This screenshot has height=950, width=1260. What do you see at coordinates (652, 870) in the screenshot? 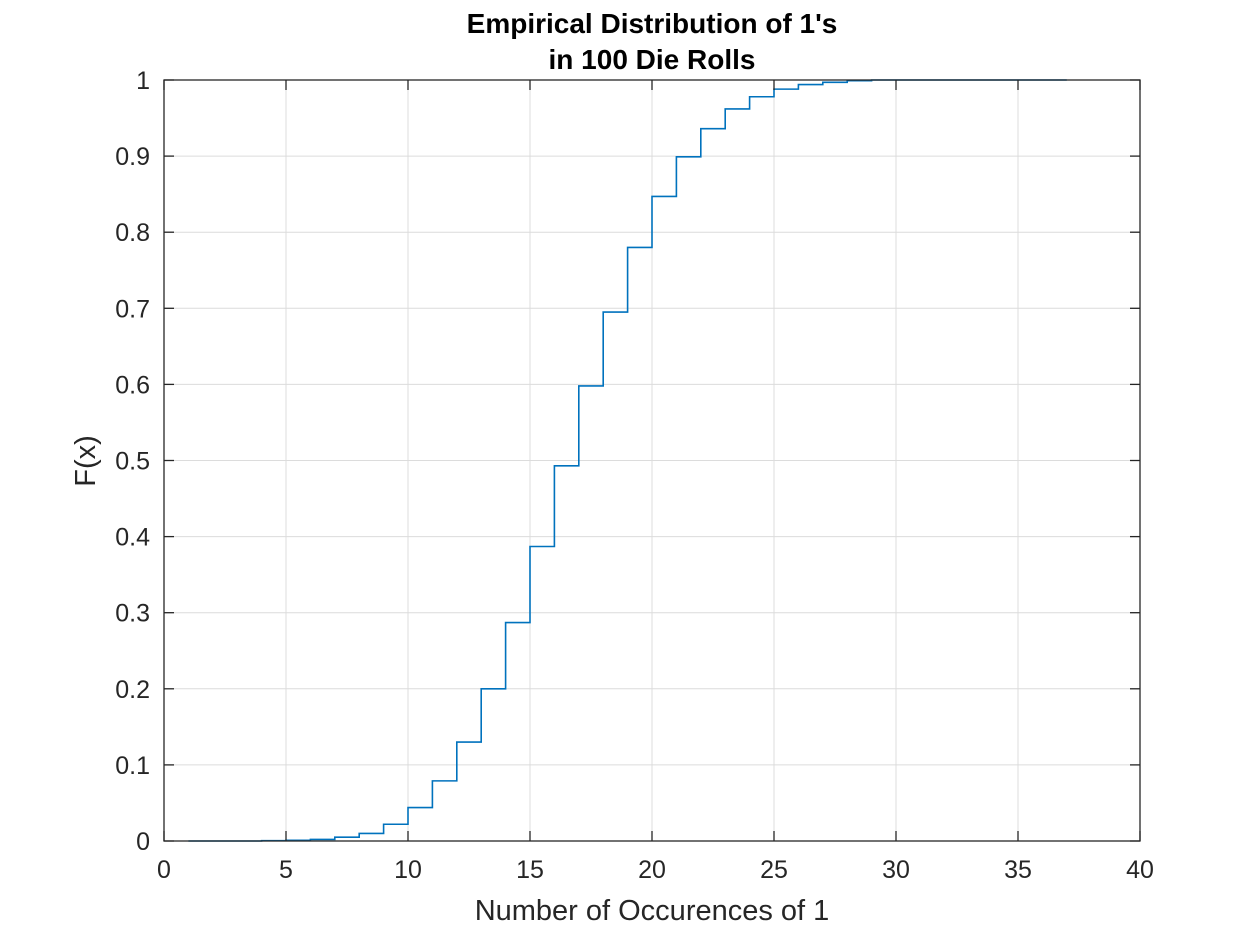
I see `x-tick-label: 20` at bounding box center [652, 870].